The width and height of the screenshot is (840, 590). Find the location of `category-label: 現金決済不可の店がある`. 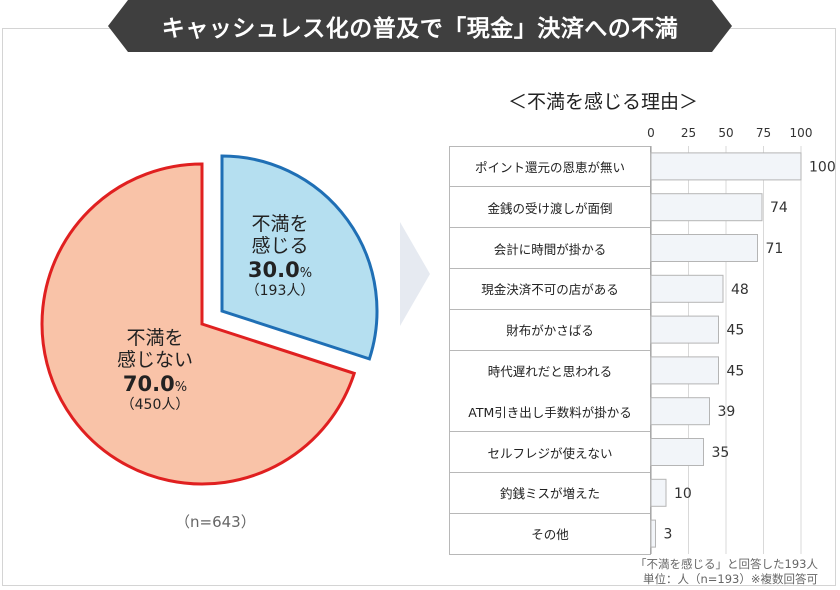

category-label: 現金決済不可の店がある is located at coordinates (550, 289).